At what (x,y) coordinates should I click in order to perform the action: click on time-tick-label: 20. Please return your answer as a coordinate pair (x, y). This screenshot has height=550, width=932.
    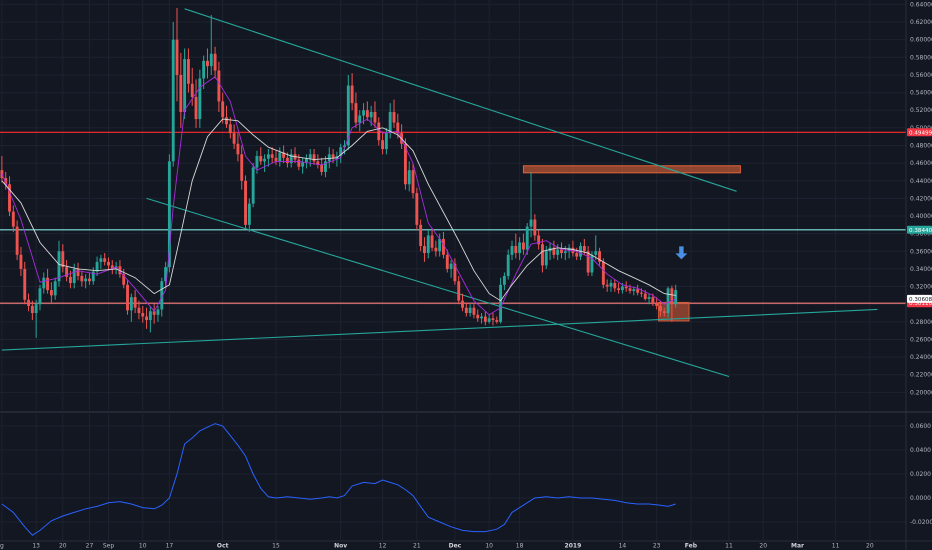
    Looking at the image, I should click on (870, 546).